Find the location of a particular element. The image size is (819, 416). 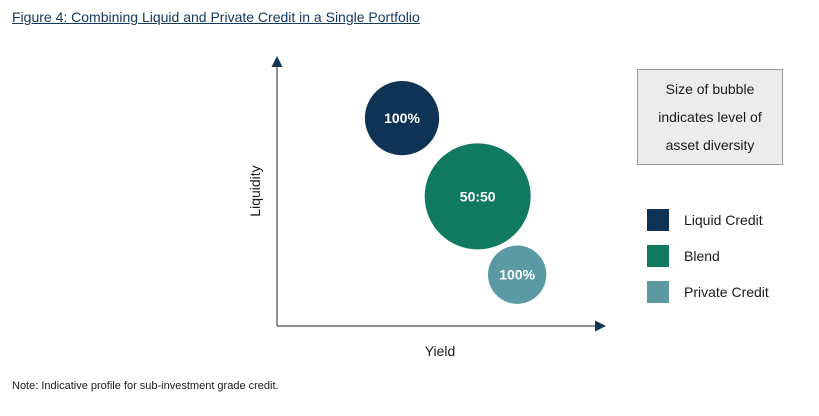

bubble-group: 100% 50:50 100% is located at coordinates (455, 192).